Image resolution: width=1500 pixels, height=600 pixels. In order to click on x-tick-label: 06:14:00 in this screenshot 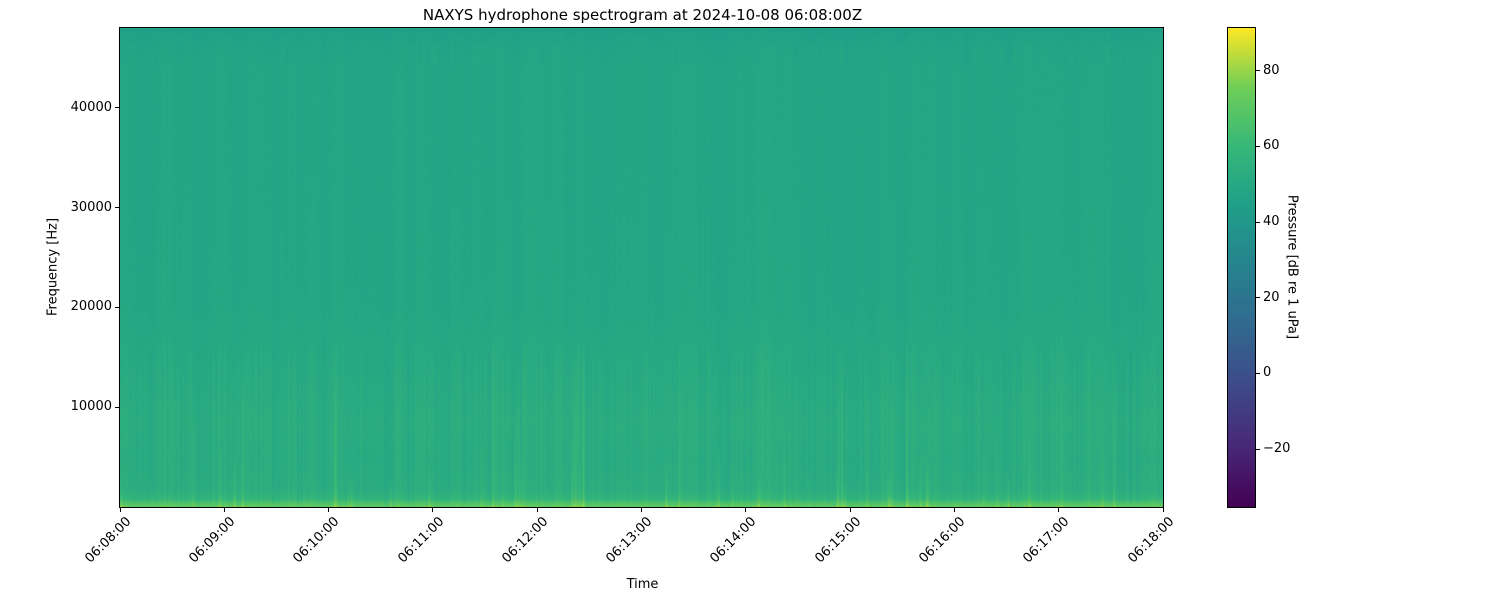, I will do `click(733, 540)`.